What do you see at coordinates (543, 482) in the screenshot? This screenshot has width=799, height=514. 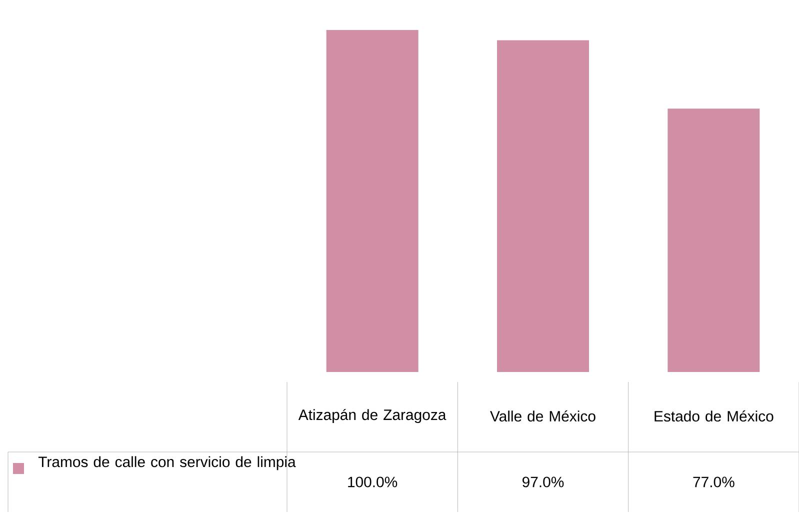 I see `data-label: 97.0%` at bounding box center [543, 482].